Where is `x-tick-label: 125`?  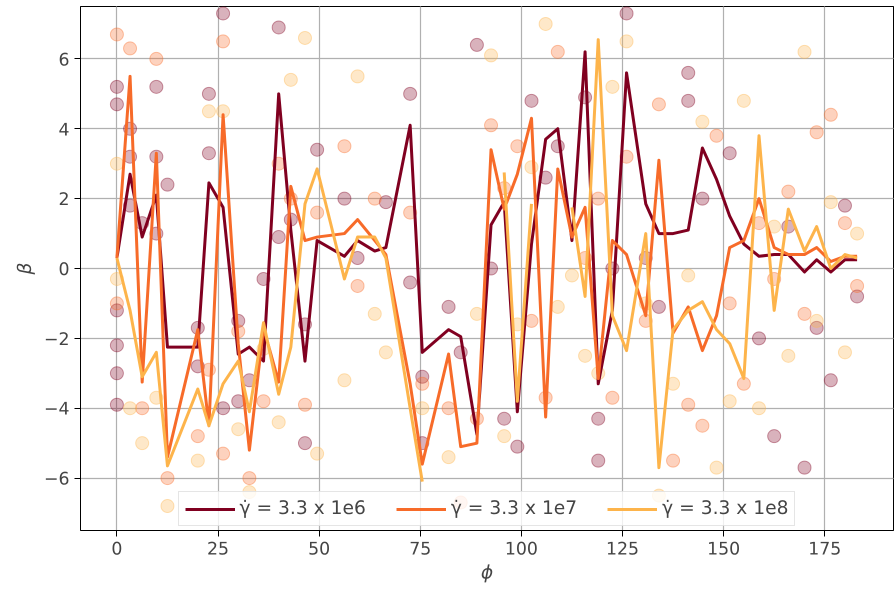
x-tick-label: 125 is located at coordinates (623, 550).